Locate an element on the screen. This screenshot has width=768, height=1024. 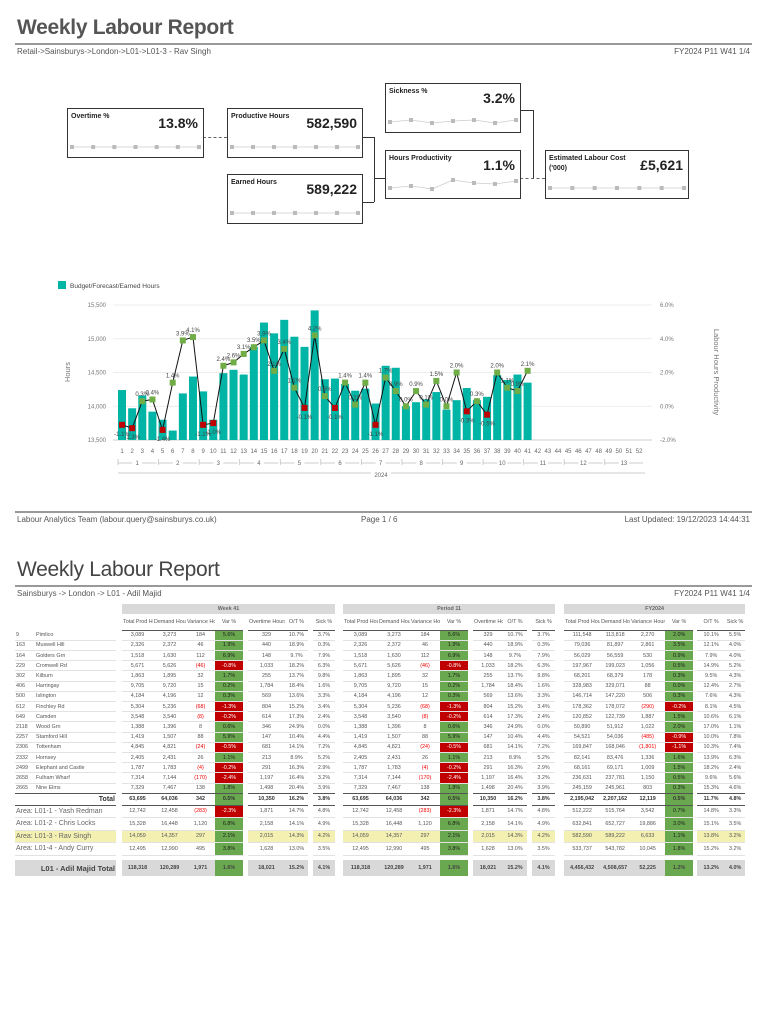
period-label: 3 is located at coordinates (219, 464).